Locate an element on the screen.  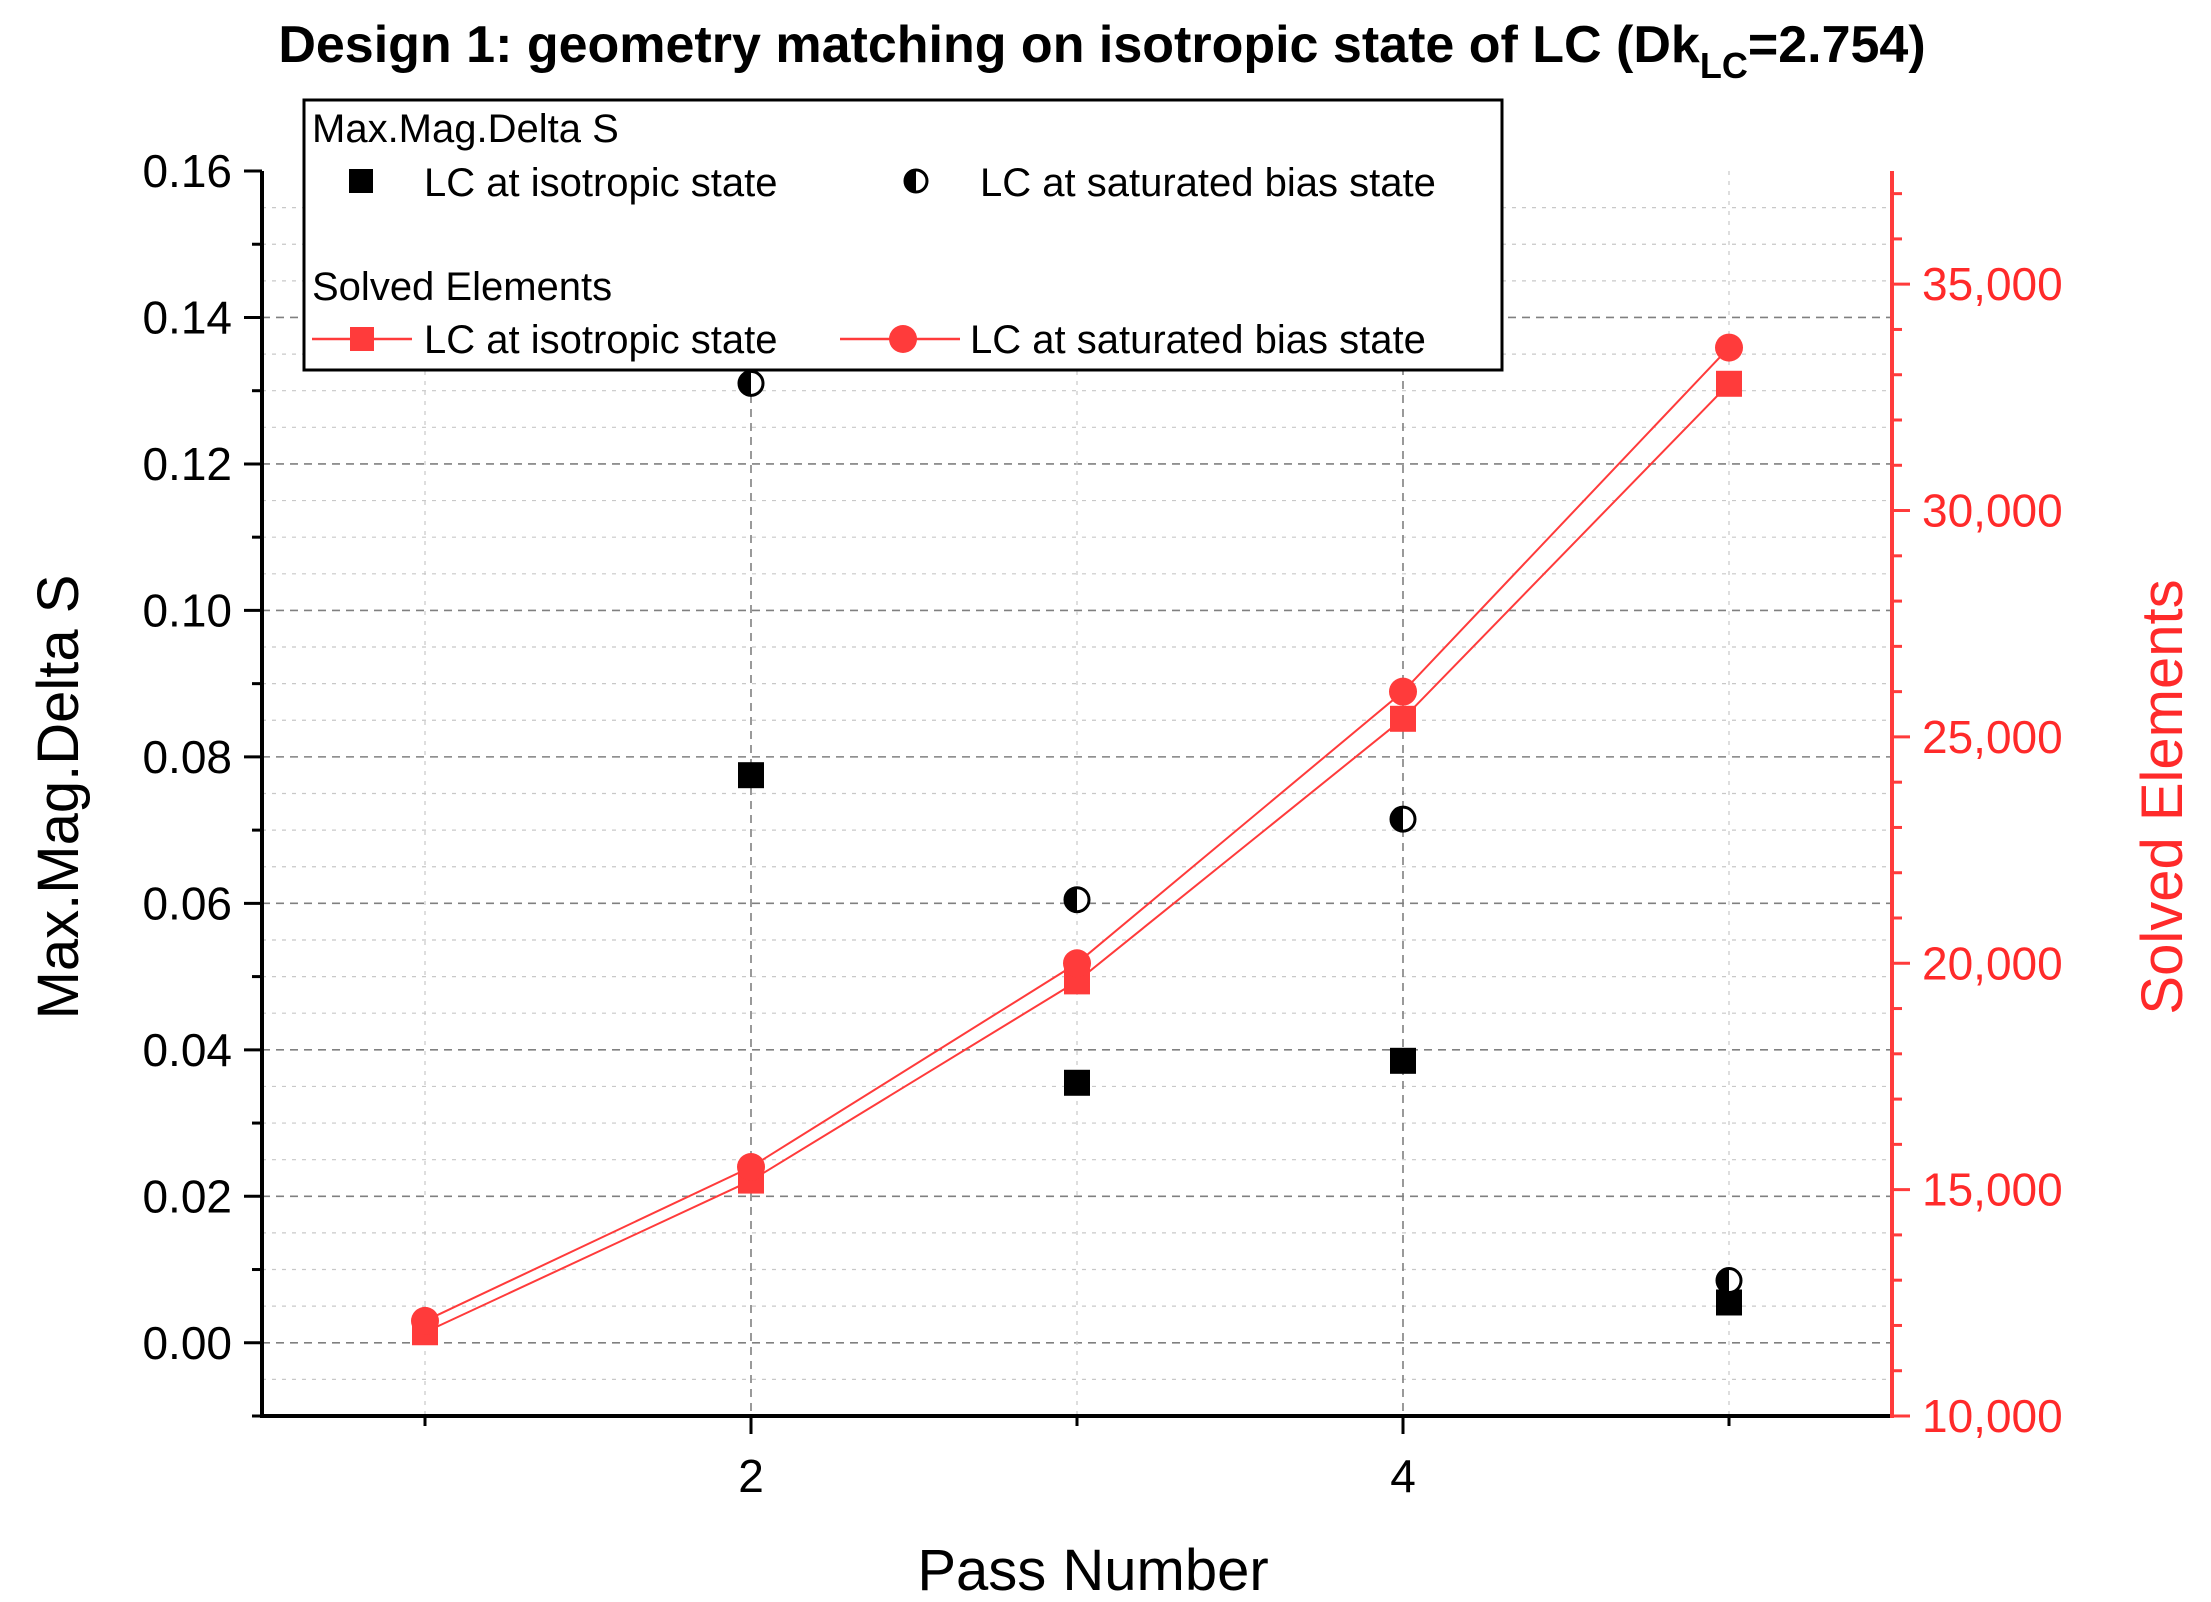
x-tick-label: 4 is located at coordinates (1403, 1476).